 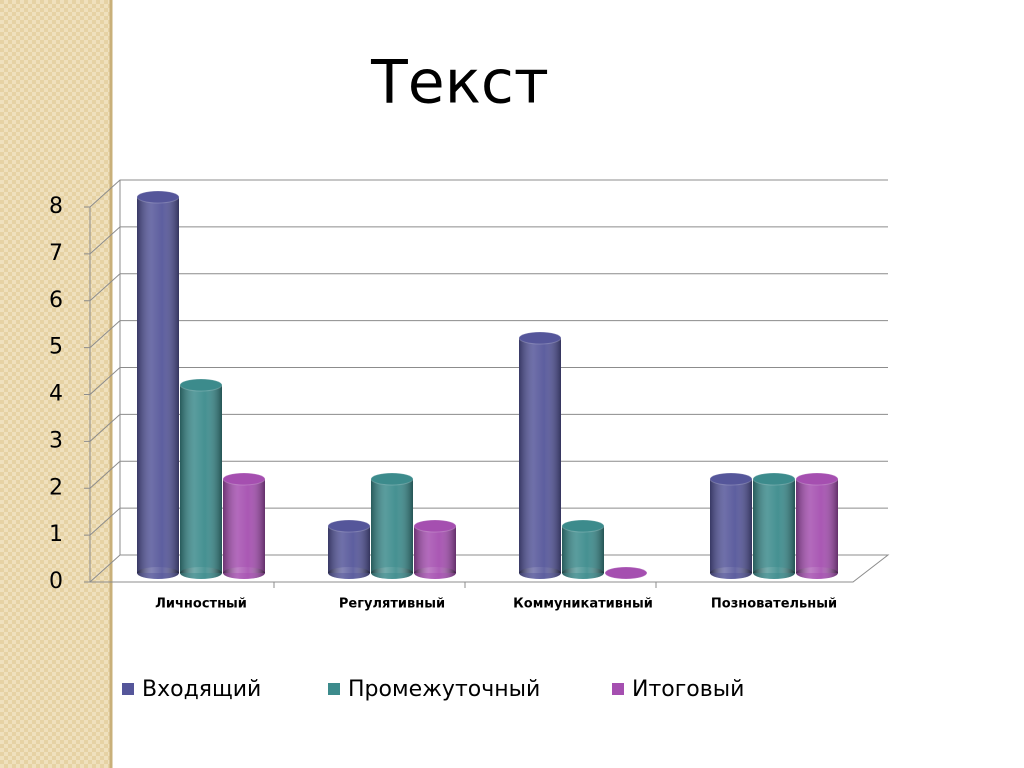 I want to click on legend-label: Промежуточный, so click(x=444, y=689).